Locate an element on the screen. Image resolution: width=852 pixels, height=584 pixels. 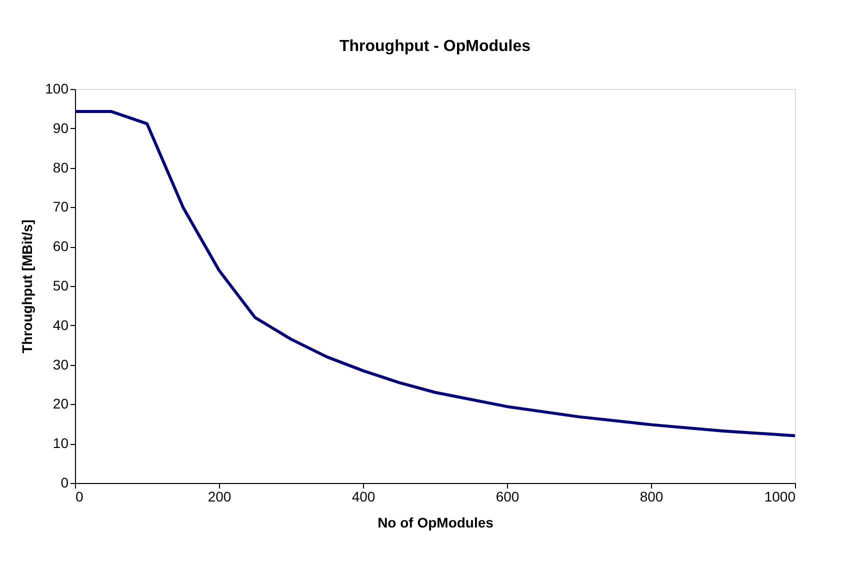
y-tick-label: 60 is located at coordinates (60, 246).